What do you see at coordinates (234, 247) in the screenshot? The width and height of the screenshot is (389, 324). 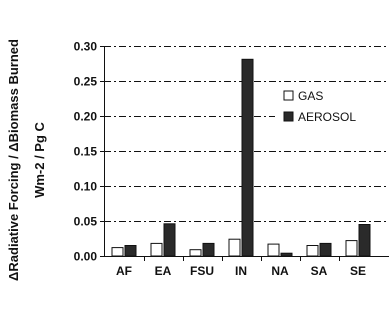 I see `bar-gas-in` at bounding box center [234, 247].